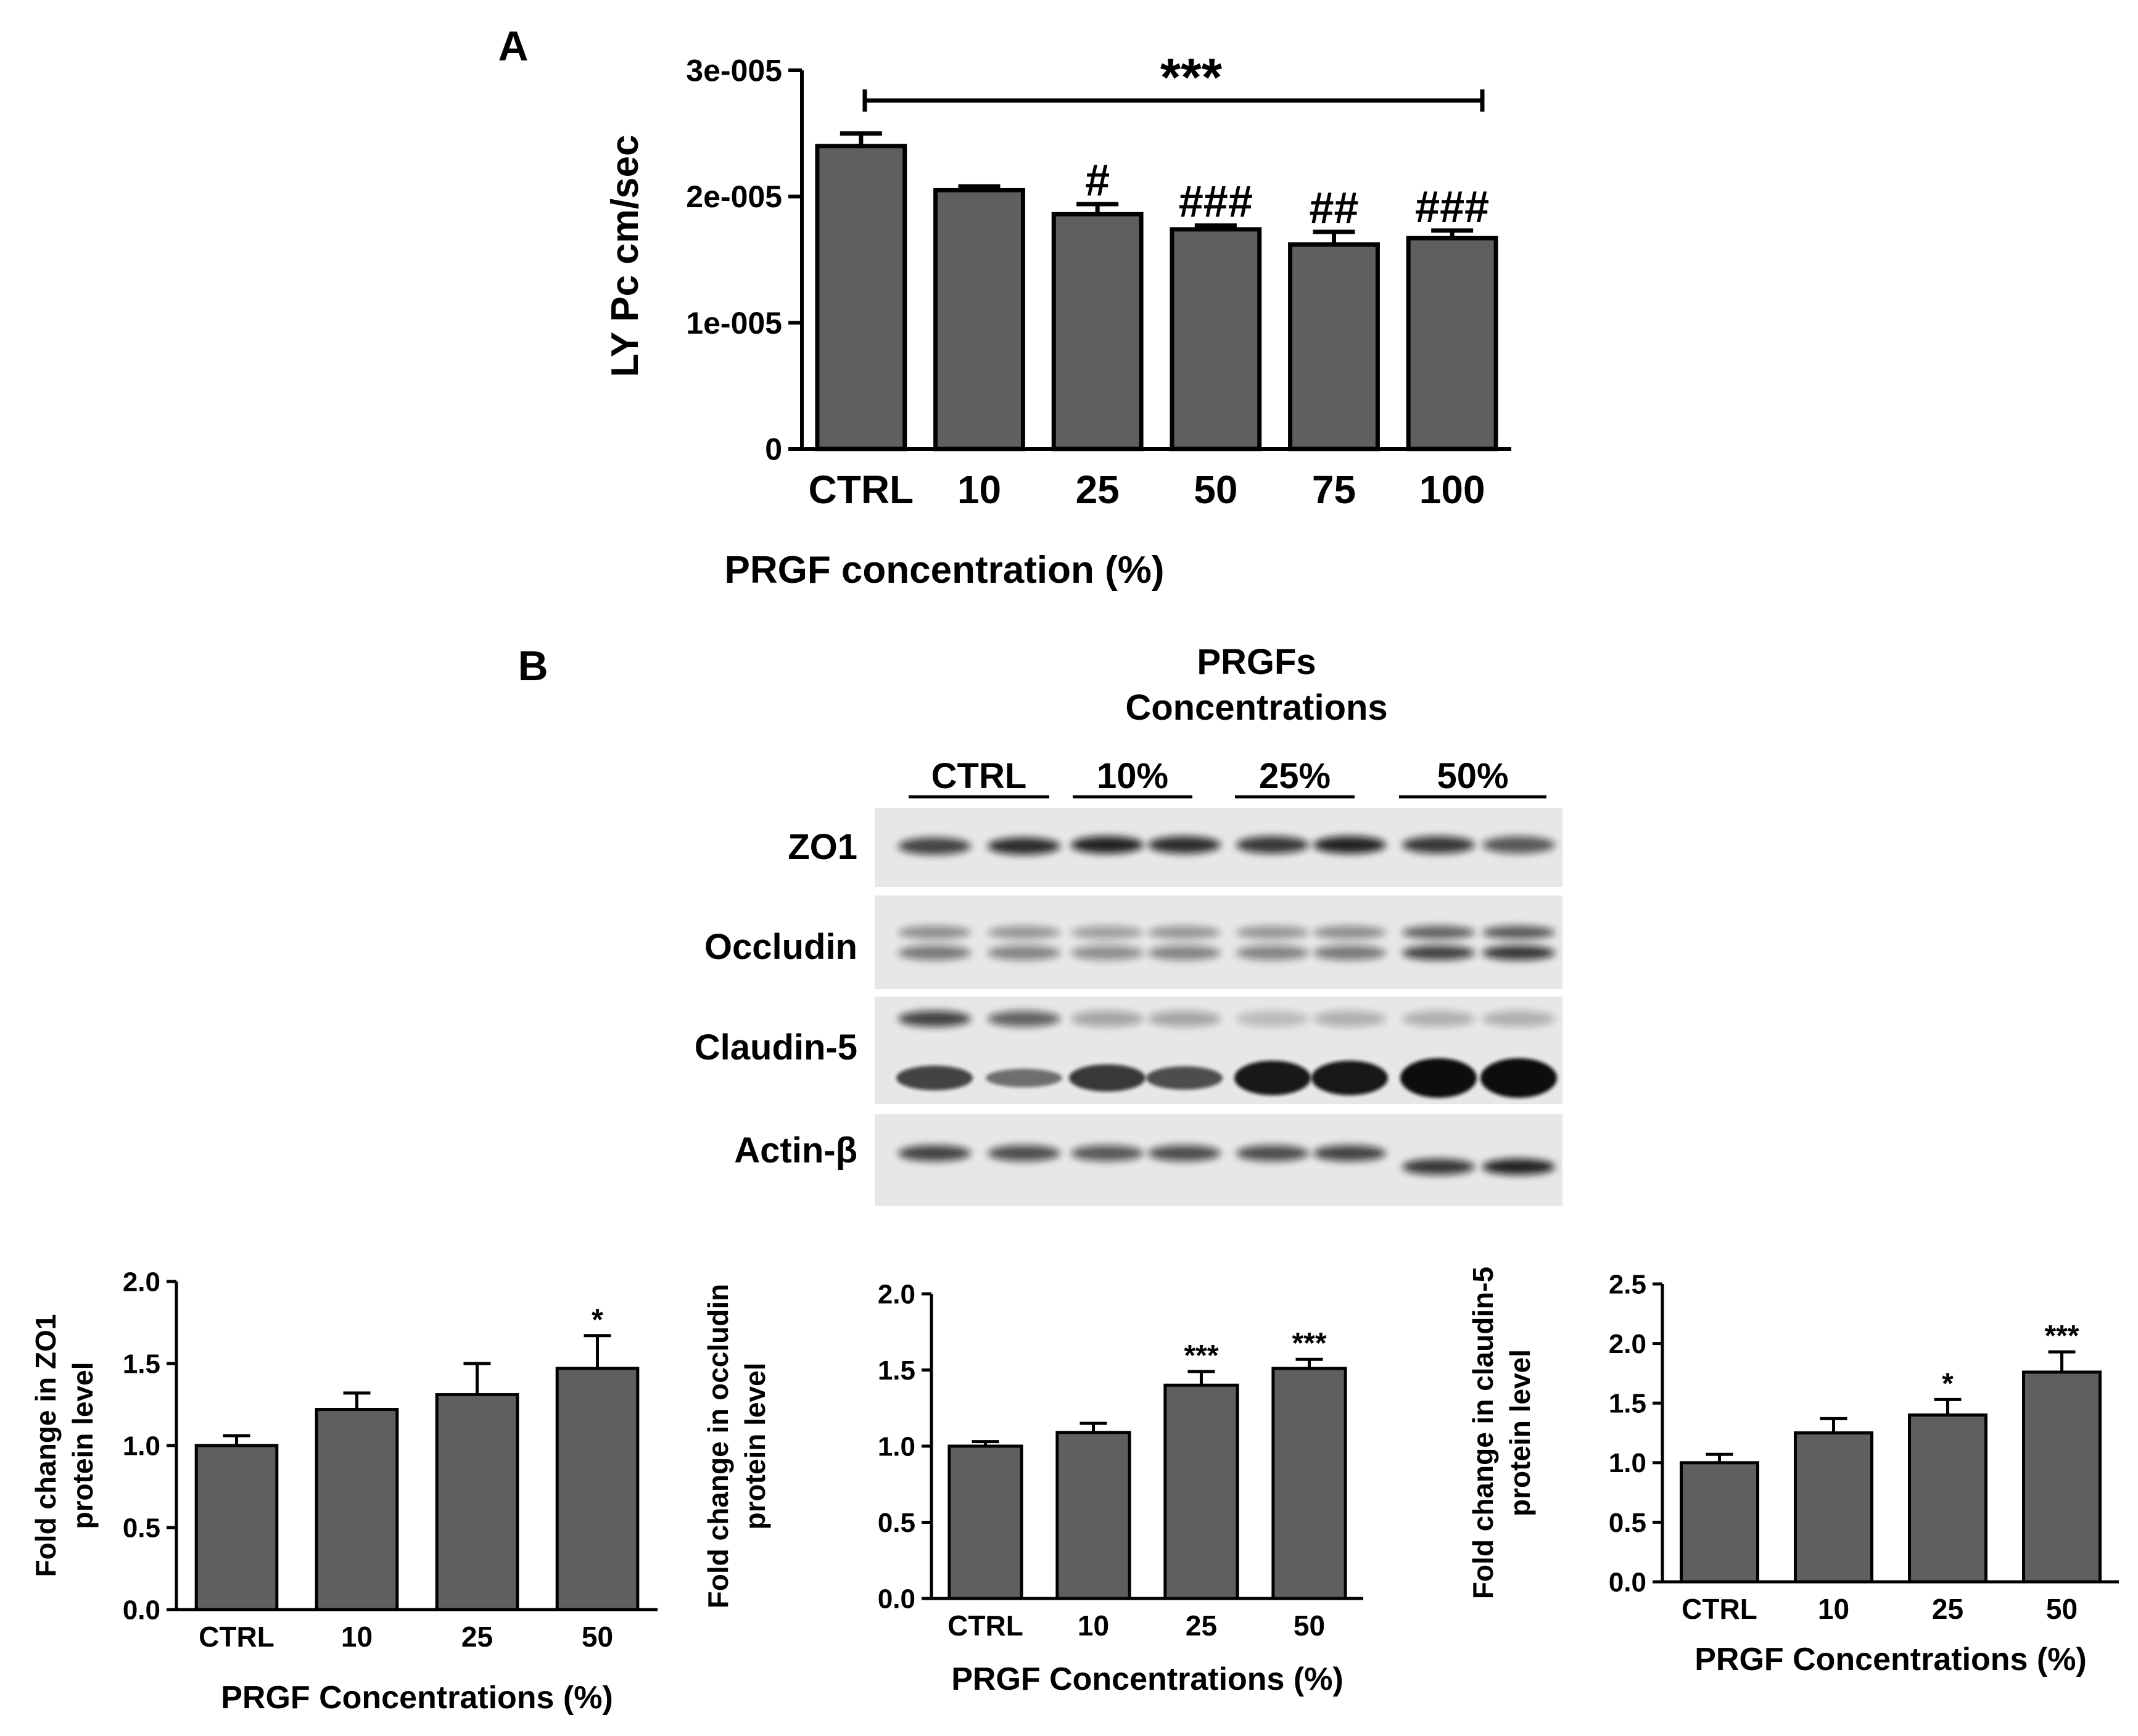  What do you see at coordinates (796, 1150) in the screenshot?
I see `blot-row-label: Actin-β` at bounding box center [796, 1150].